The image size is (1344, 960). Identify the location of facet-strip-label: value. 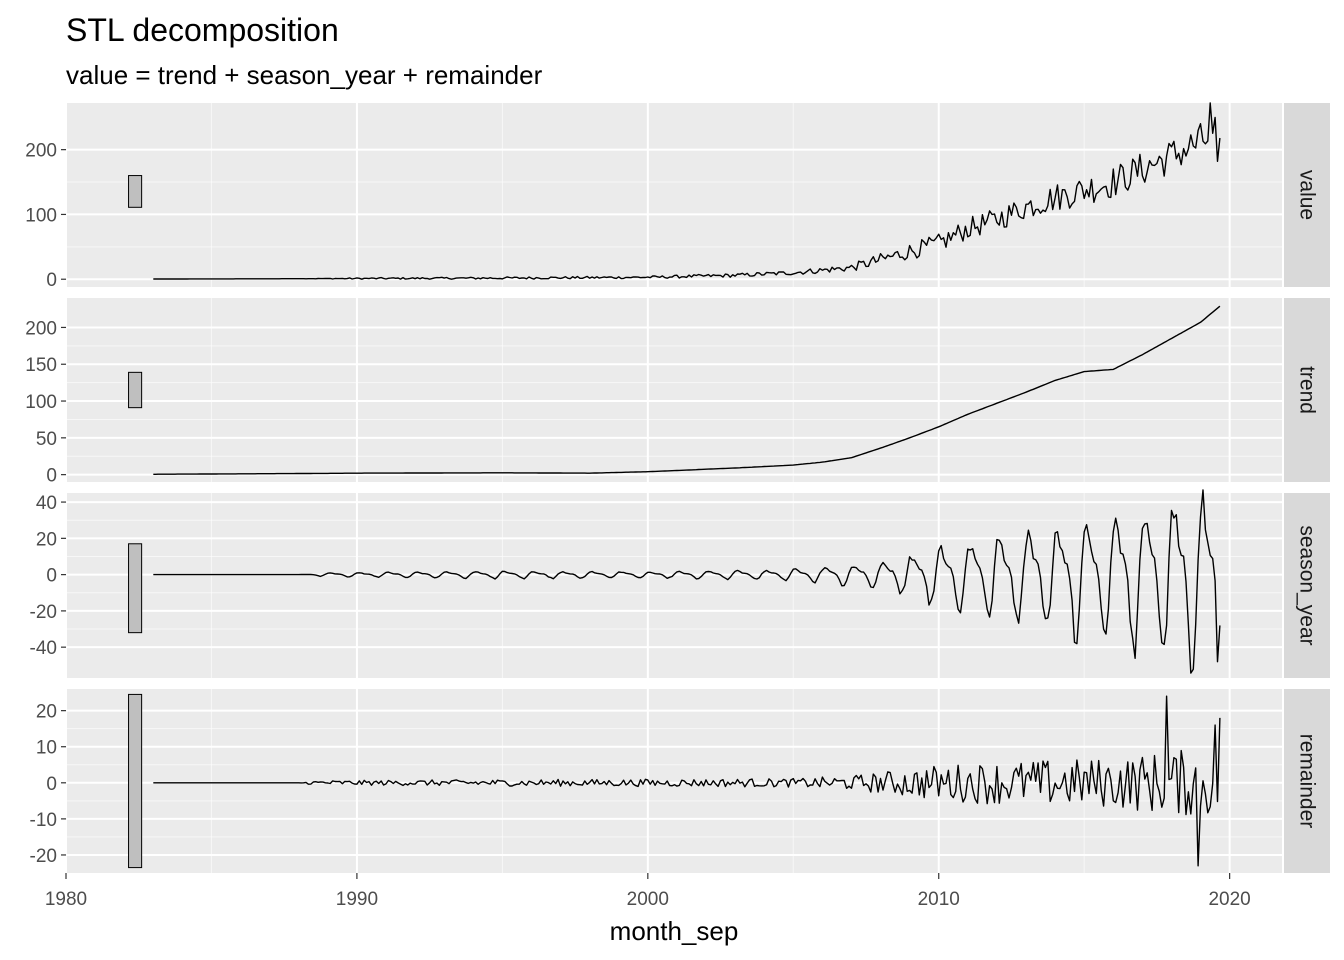
(1307, 195).